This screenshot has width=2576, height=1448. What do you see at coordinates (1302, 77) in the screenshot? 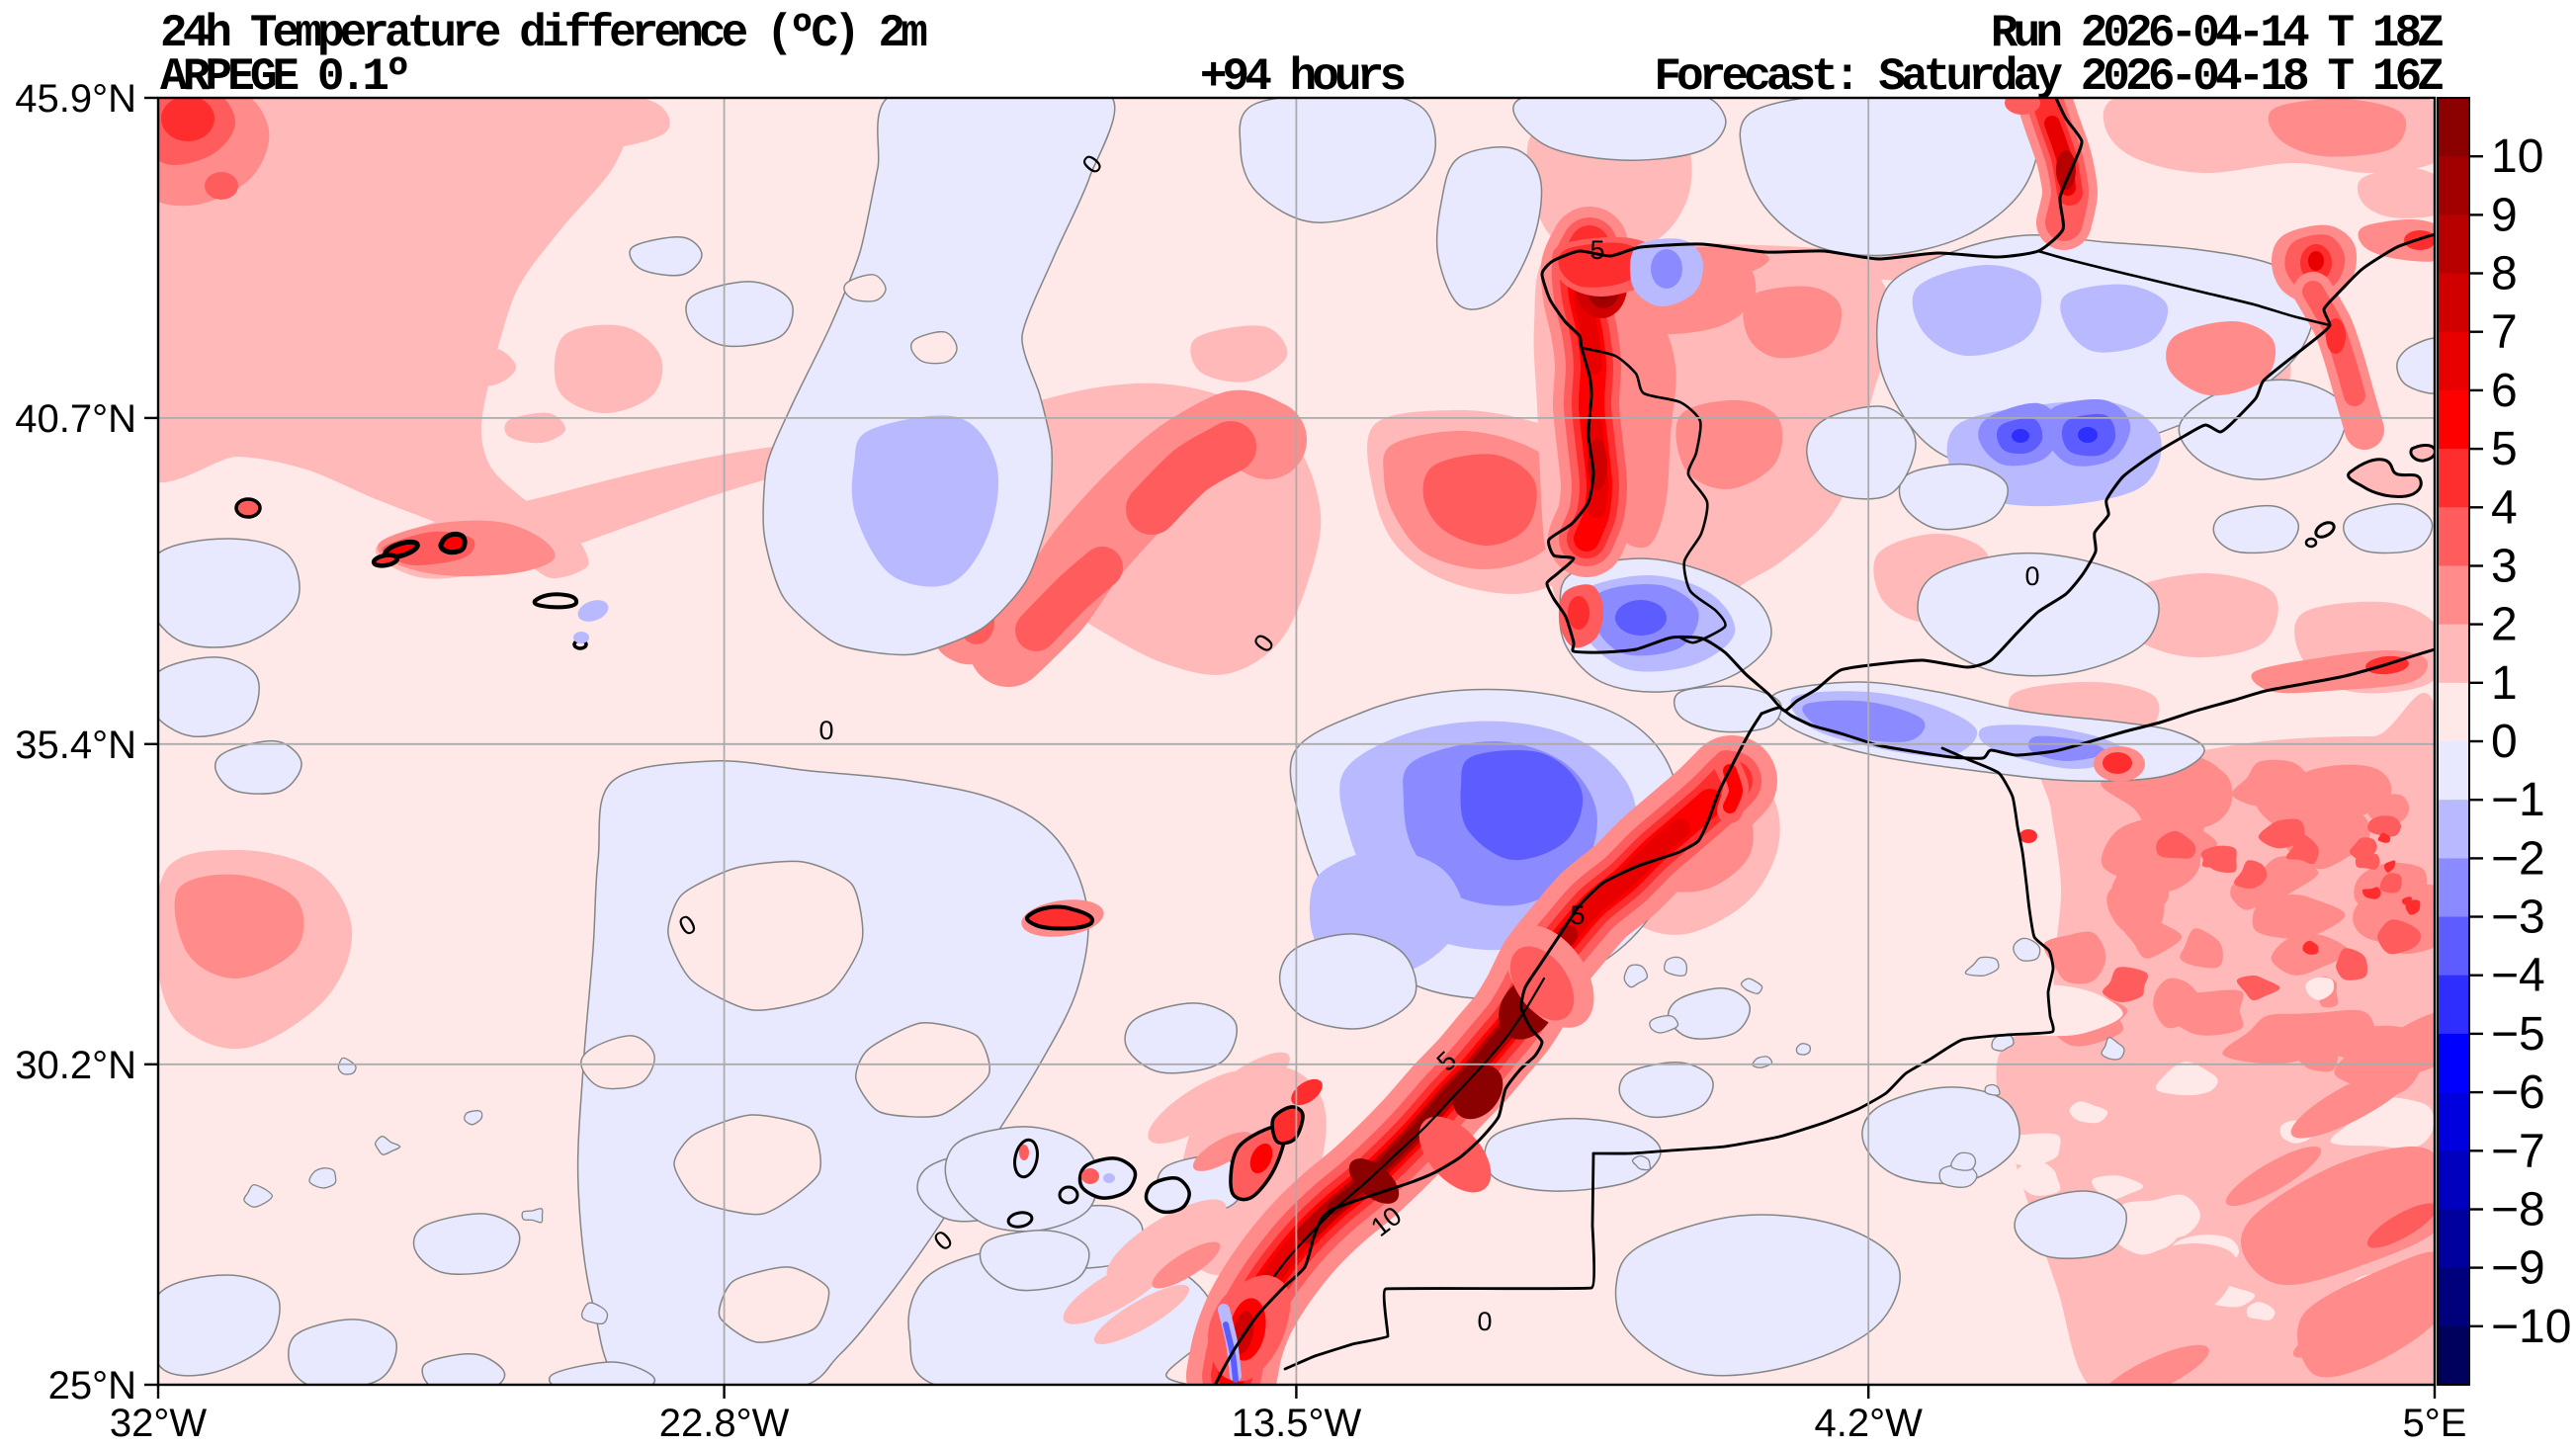
I see `svg-text: +94 hours` at bounding box center [1302, 77].